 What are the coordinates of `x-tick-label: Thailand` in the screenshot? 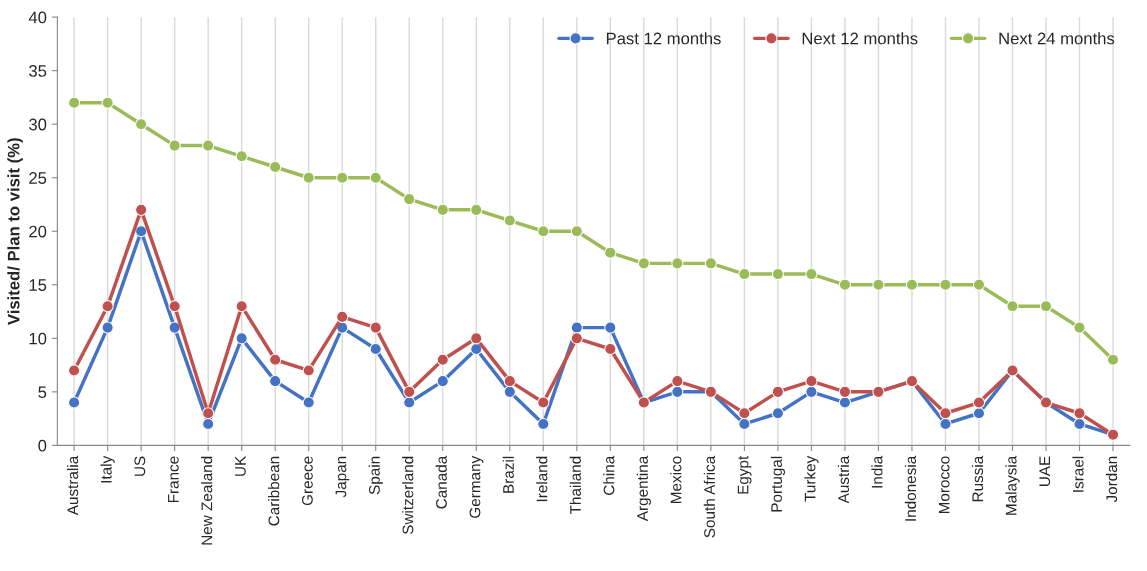 It's located at (575, 485).